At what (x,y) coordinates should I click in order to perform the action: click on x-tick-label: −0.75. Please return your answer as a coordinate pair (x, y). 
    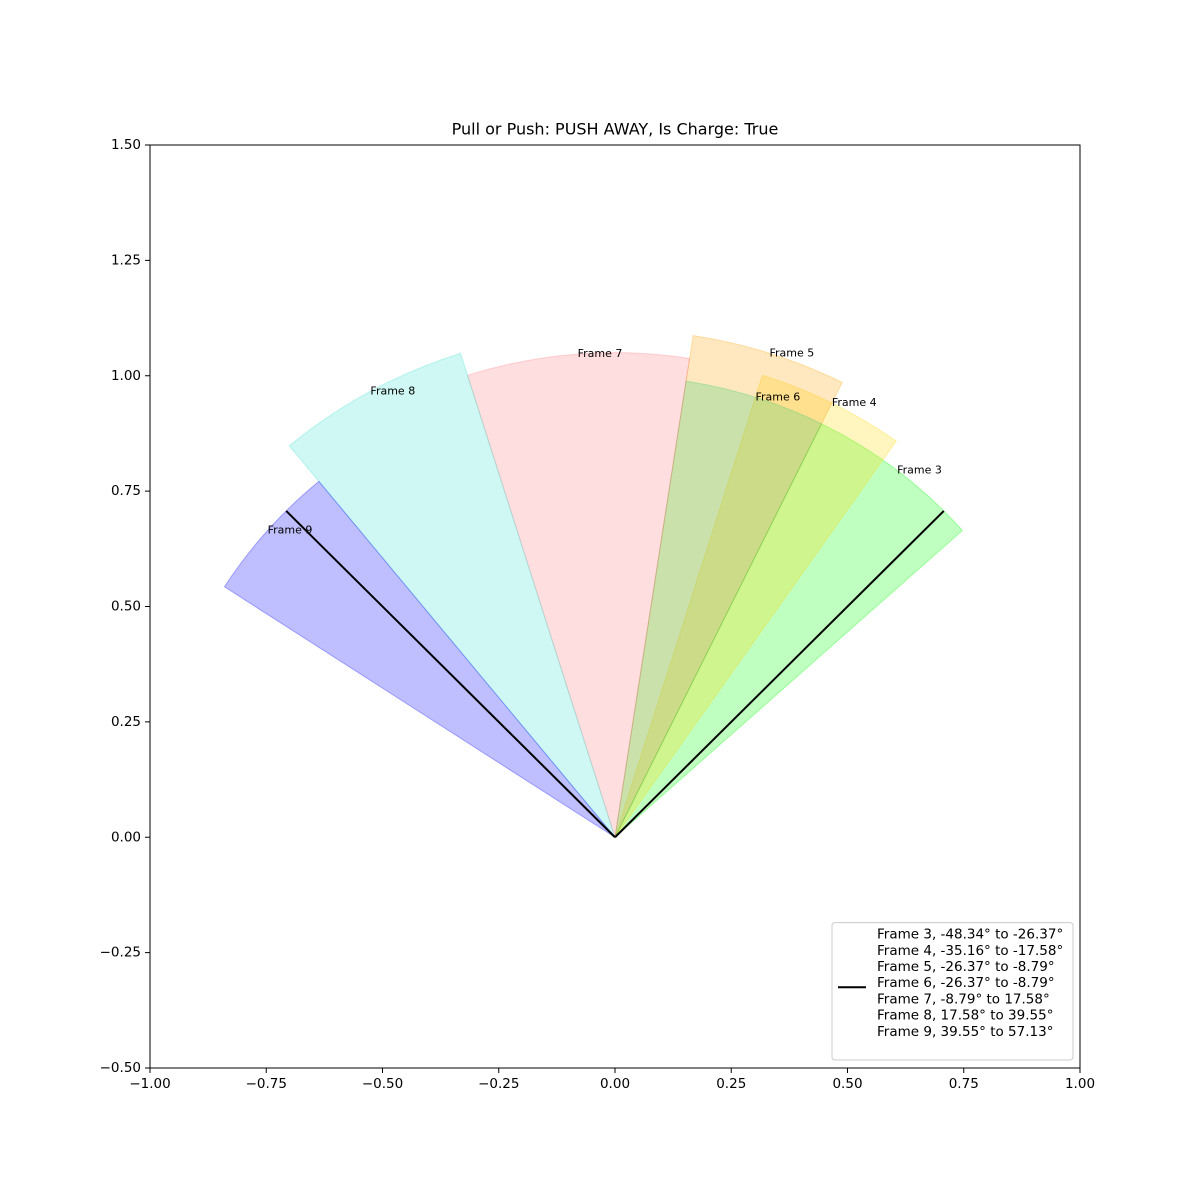
    Looking at the image, I should click on (266, 1084).